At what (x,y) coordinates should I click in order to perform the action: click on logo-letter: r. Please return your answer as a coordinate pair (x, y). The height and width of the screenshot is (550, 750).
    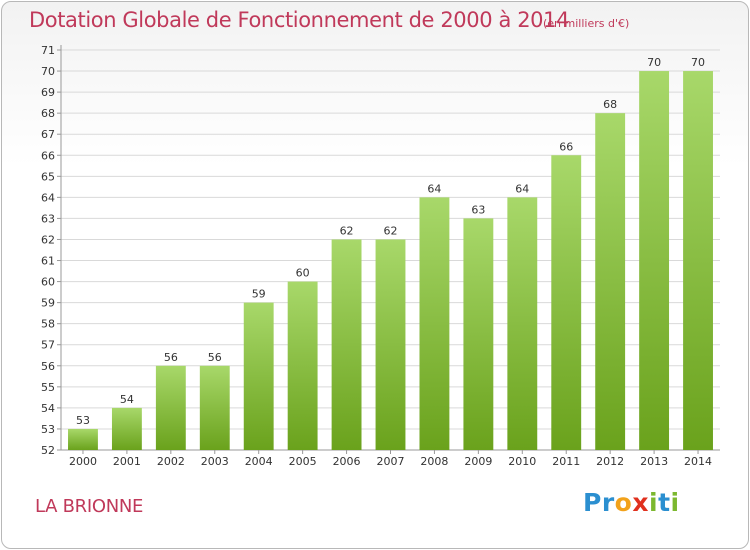
    Looking at the image, I should click on (608, 502).